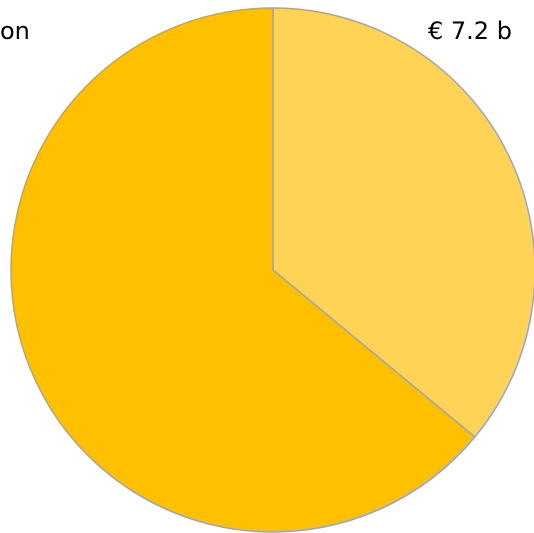 This screenshot has height=533, width=534. What do you see at coordinates (15, 31) in the screenshot?
I see `data-label: on` at bounding box center [15, 31].